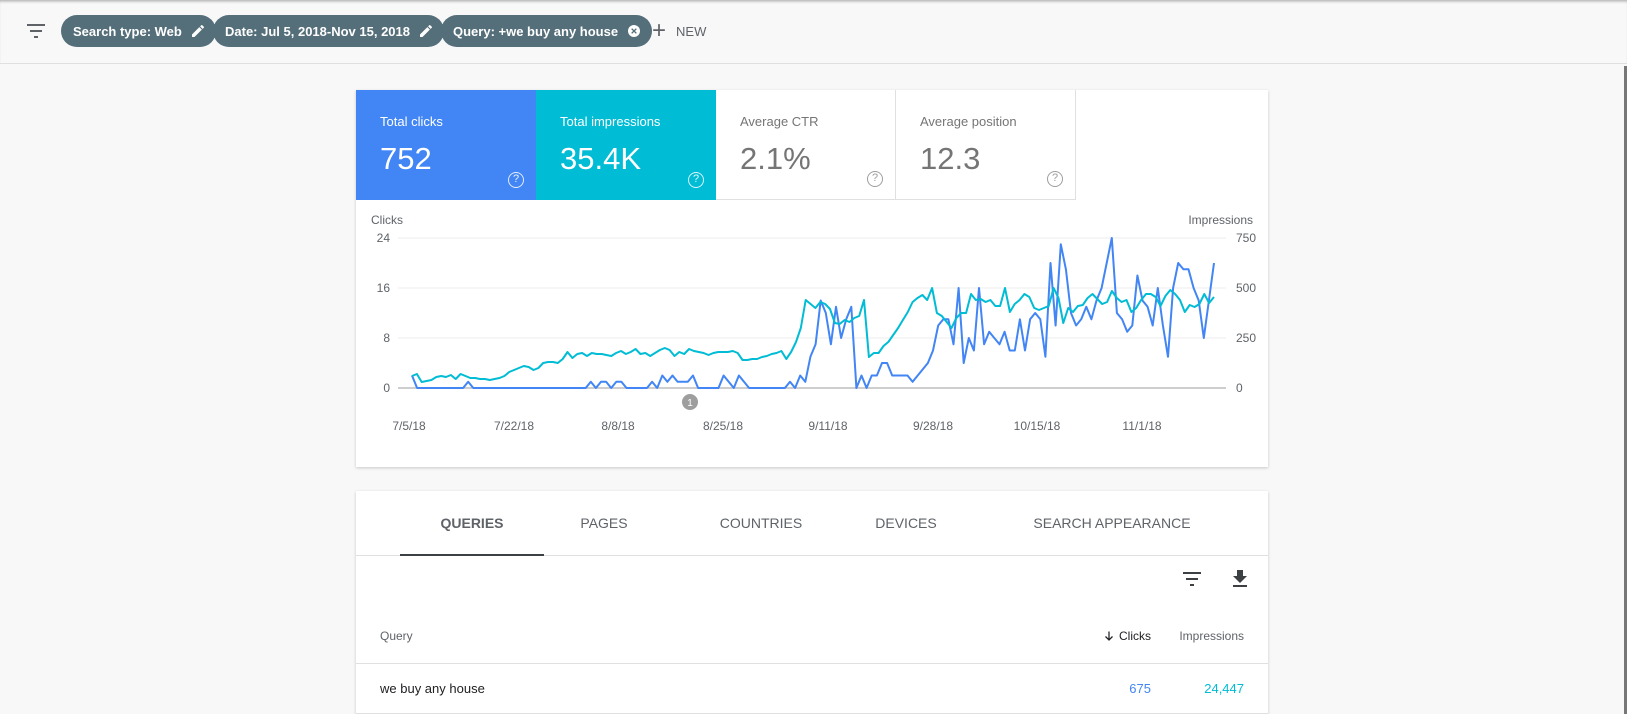 This screenshot has height=714, width=1627. I want to click on right-tick-label: 250, so click(1246, 338).